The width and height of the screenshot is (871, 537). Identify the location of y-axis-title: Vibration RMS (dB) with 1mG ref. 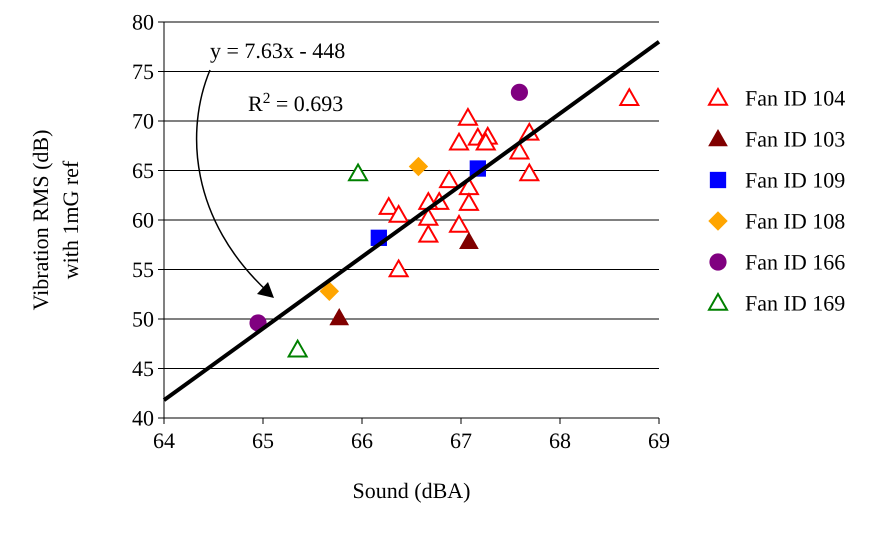
(55, 220).